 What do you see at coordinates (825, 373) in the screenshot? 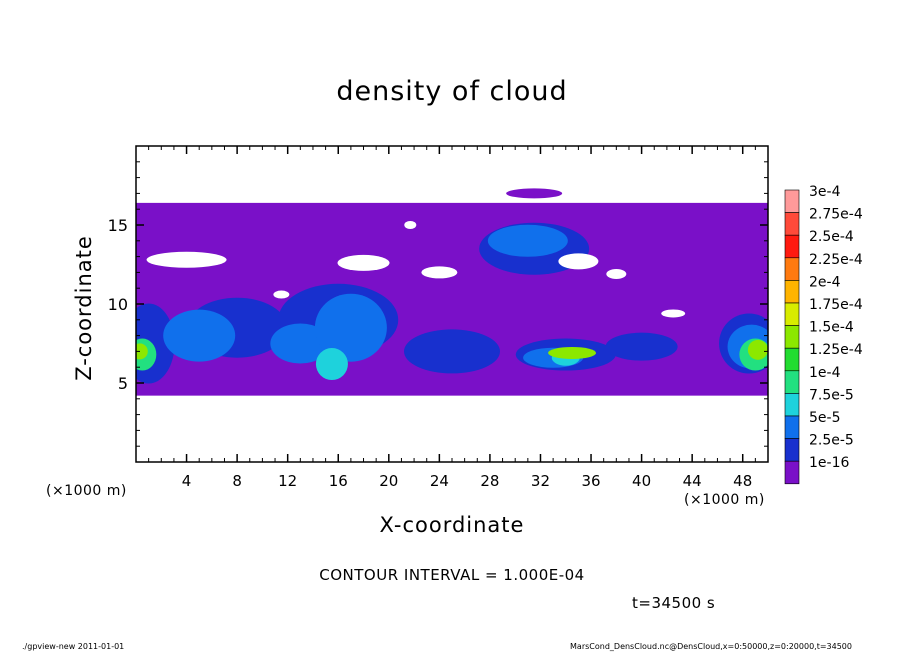
I see `colorbar-label: 1e-4` at bounding box center [825, 373].